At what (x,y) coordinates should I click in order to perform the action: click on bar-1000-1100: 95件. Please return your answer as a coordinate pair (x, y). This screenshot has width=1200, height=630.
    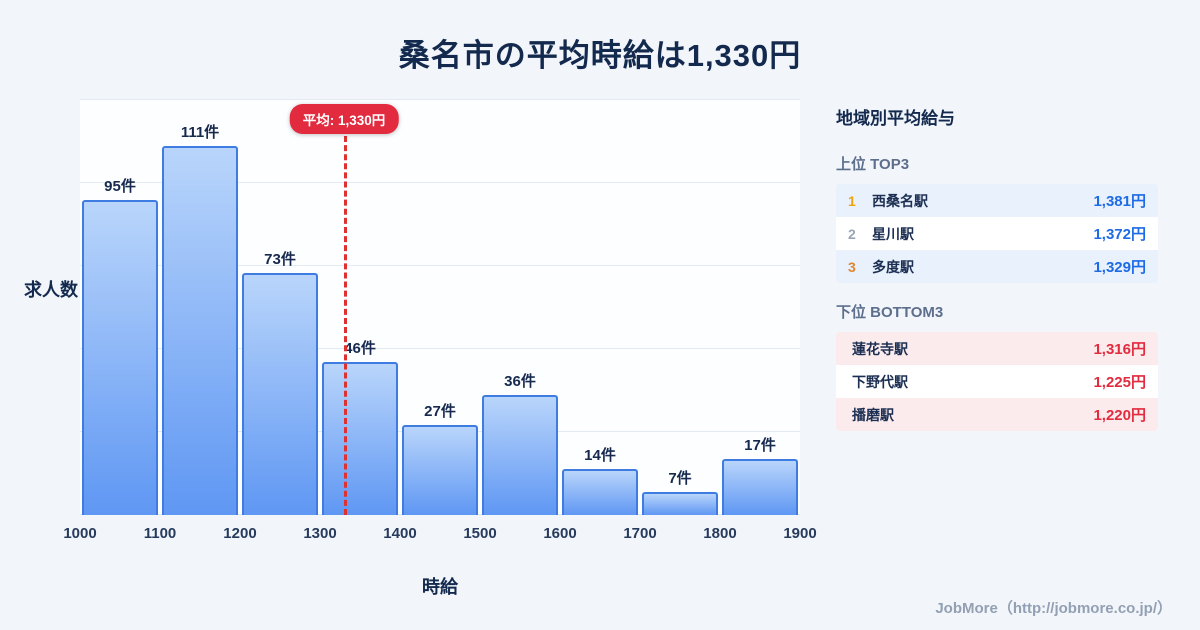
    Looking at the image, I should click on (120, 307).